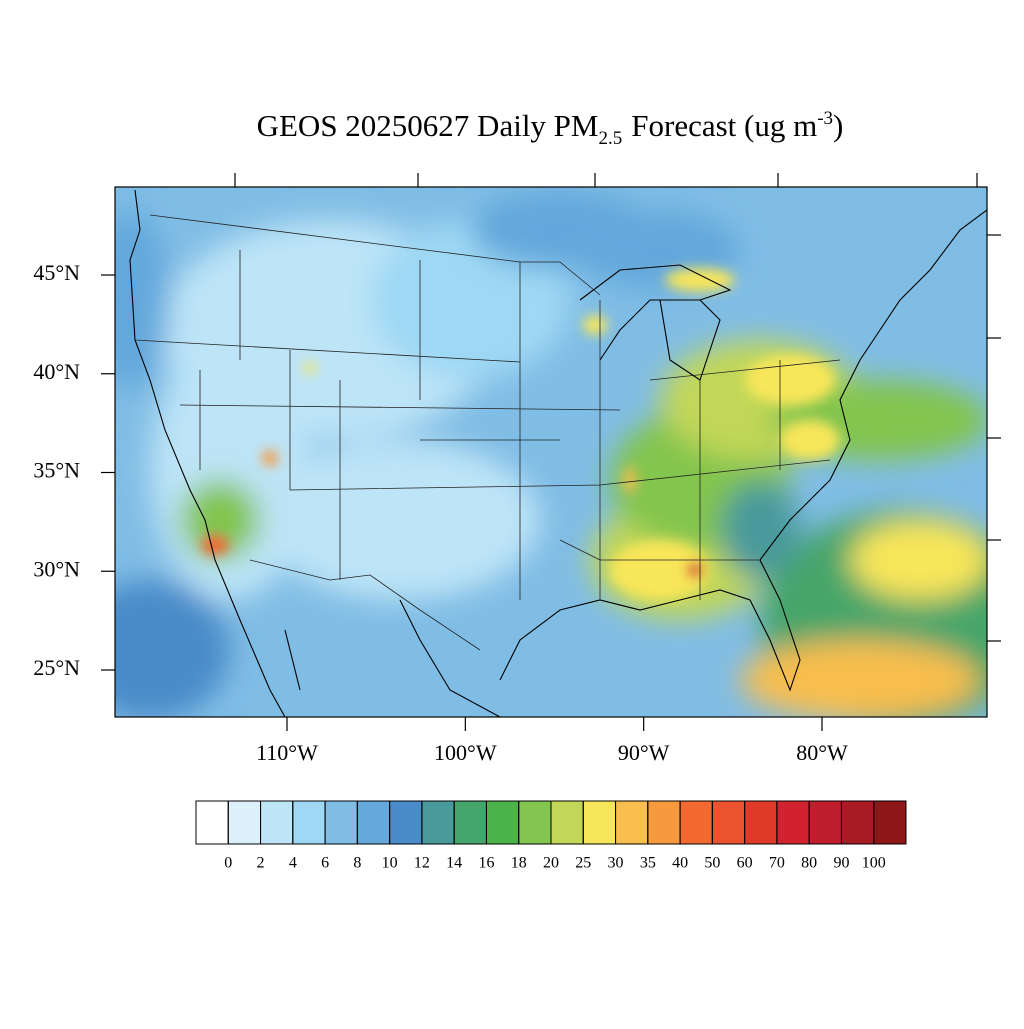 The height and width of the screenshot is (1029, 1024). Describe the element at coordinates (838, 125) in the screenshot. I see `title-end: )` at that location.